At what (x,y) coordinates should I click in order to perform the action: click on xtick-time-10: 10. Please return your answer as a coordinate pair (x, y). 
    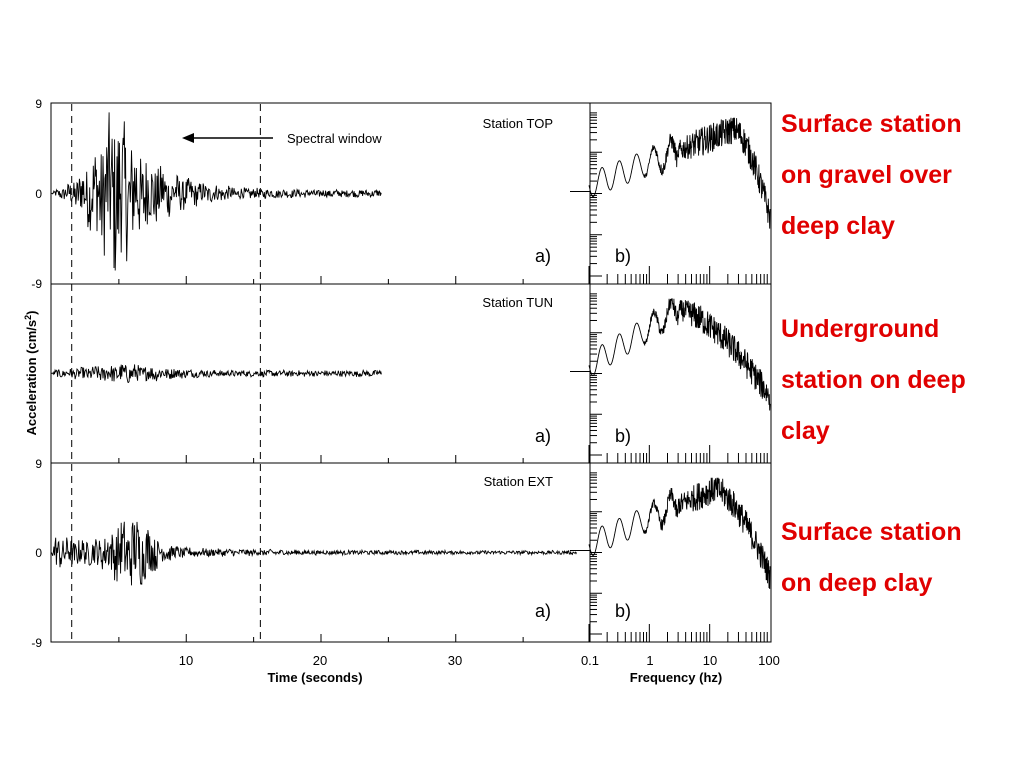
    Looking at the image, I should click on (186, 660).